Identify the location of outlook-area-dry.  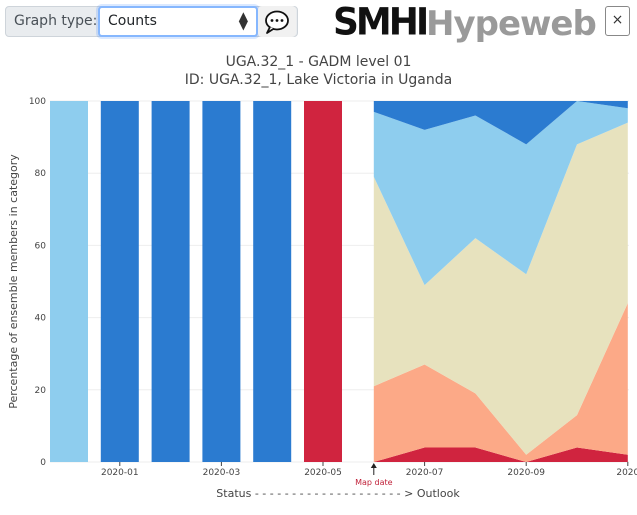
(500, 382).